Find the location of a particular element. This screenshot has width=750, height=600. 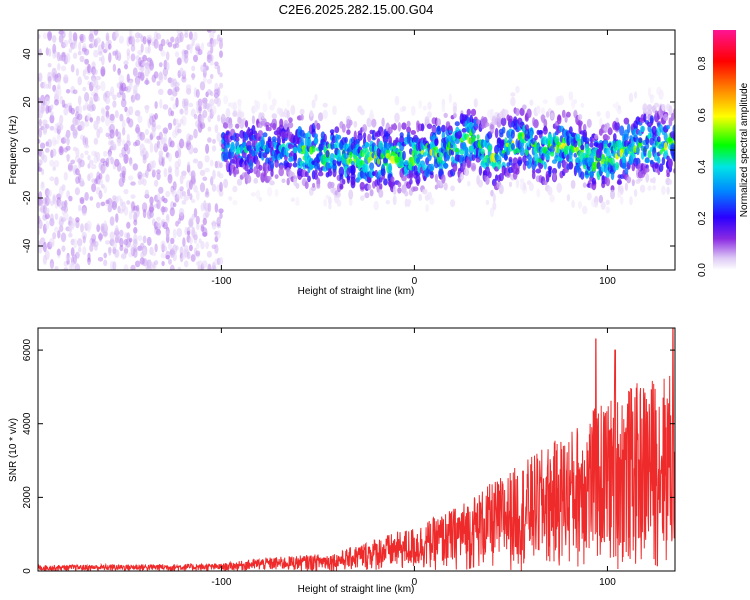

y-tick-label: -40 is located at coordinates (27, 245).